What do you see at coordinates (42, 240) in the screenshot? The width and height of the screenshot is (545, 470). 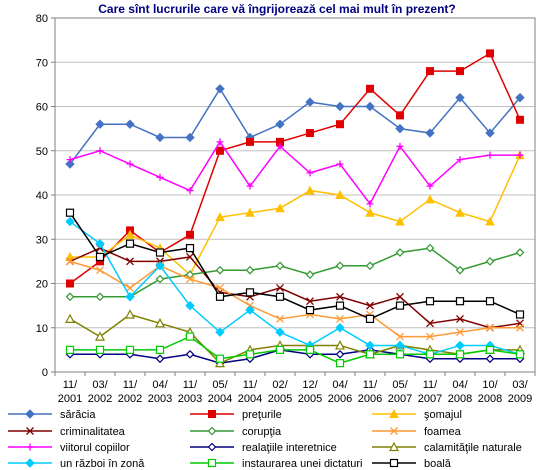 I see `y-tick-label: 30` at bounding box center [42, 240].